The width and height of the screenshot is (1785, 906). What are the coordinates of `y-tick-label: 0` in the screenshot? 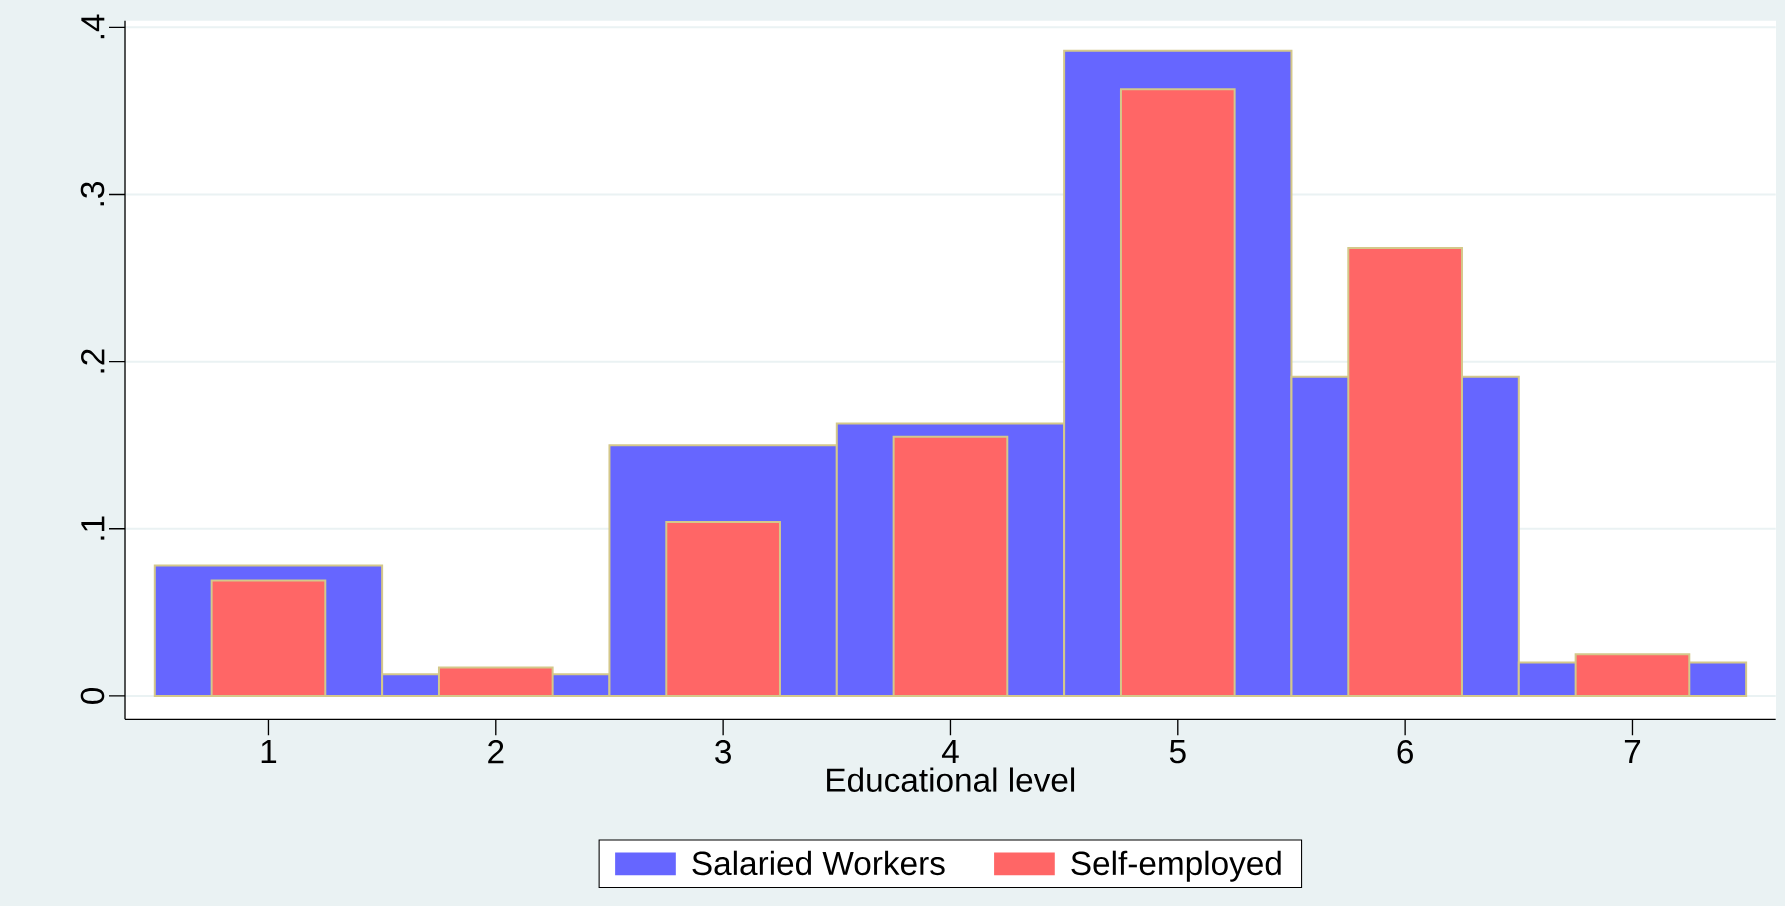 It's located at (92, 695).